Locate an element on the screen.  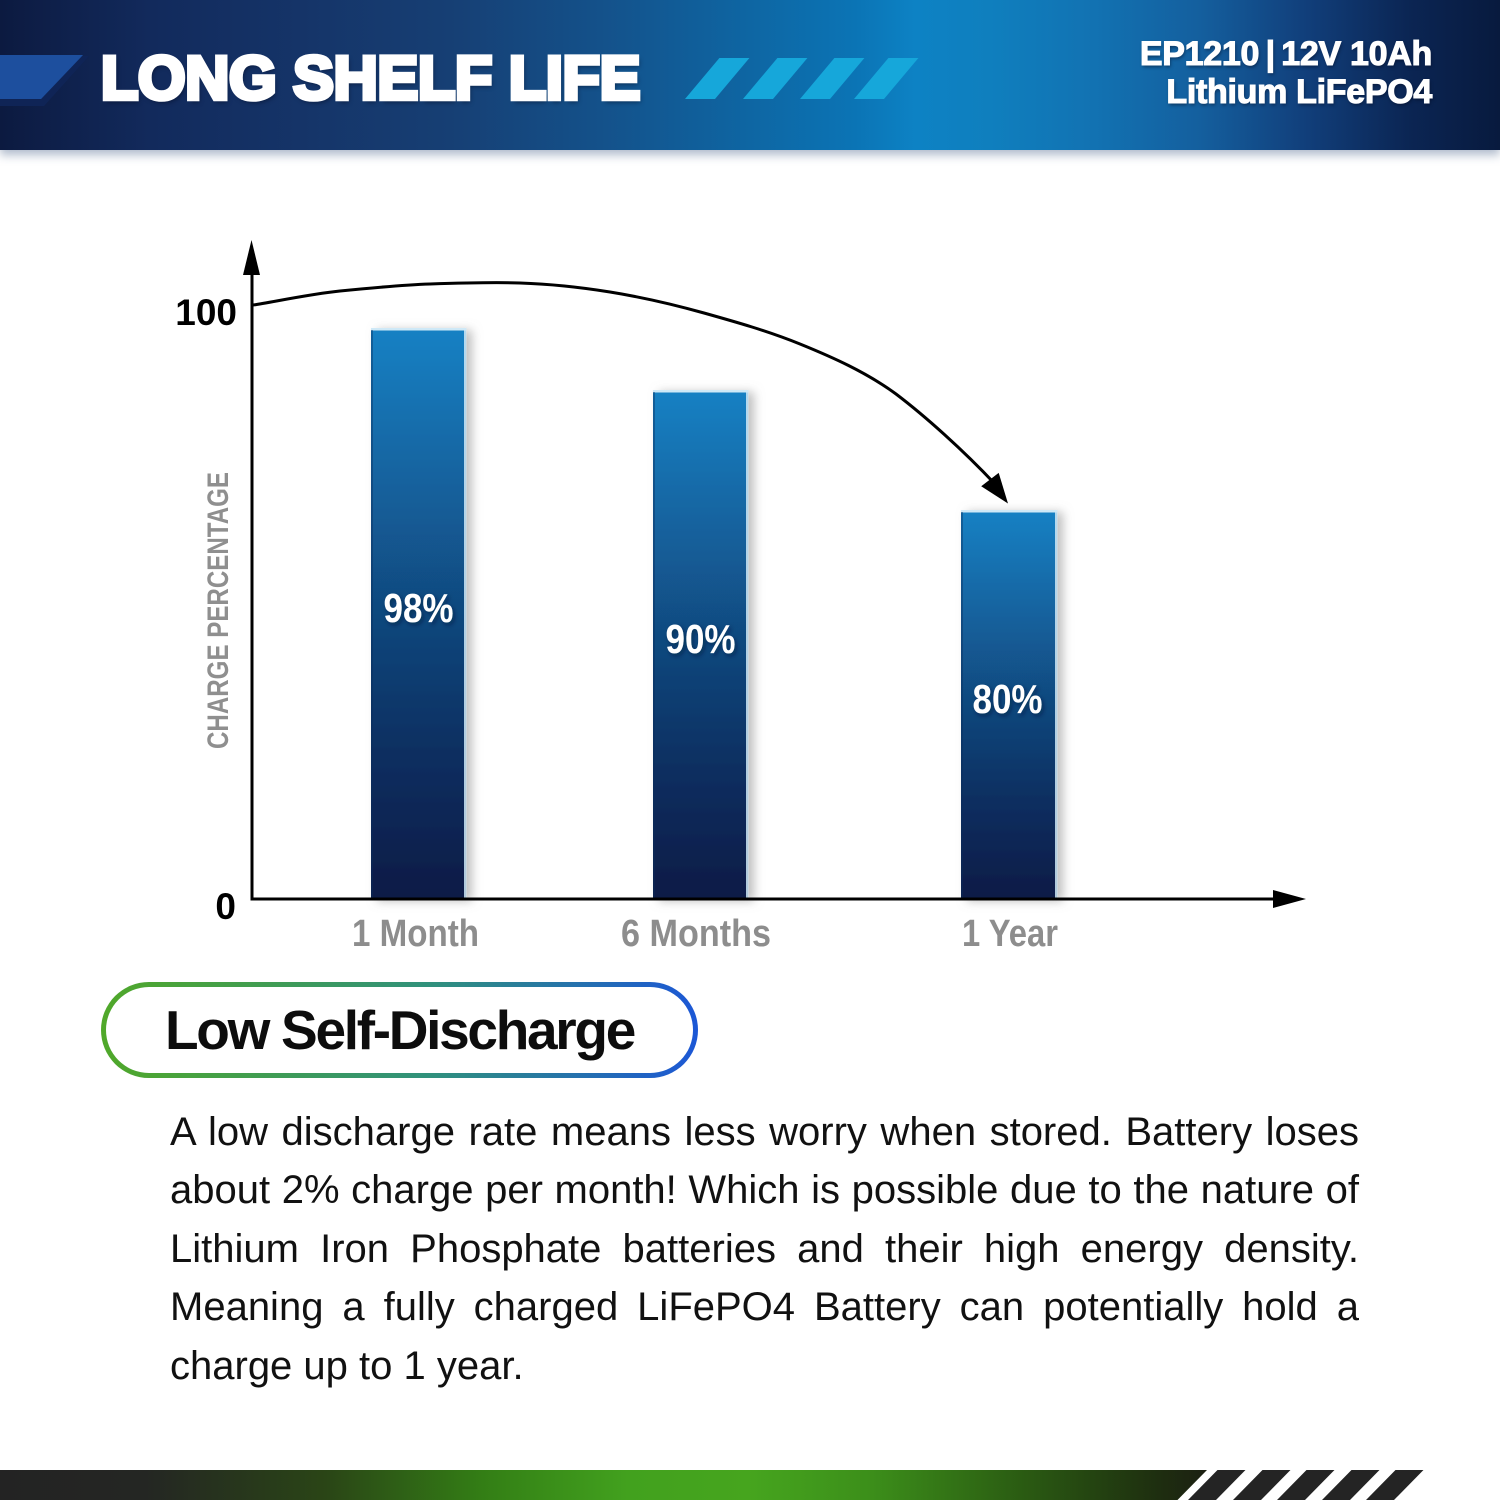
svg-text: 90% is located at coordinates (701, 639).